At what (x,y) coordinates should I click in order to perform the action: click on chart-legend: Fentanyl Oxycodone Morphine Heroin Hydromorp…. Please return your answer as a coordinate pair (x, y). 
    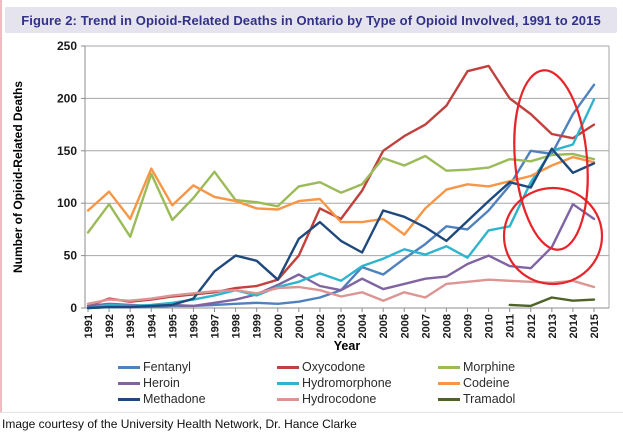
    Looking at the image, I should click on (316, 383).